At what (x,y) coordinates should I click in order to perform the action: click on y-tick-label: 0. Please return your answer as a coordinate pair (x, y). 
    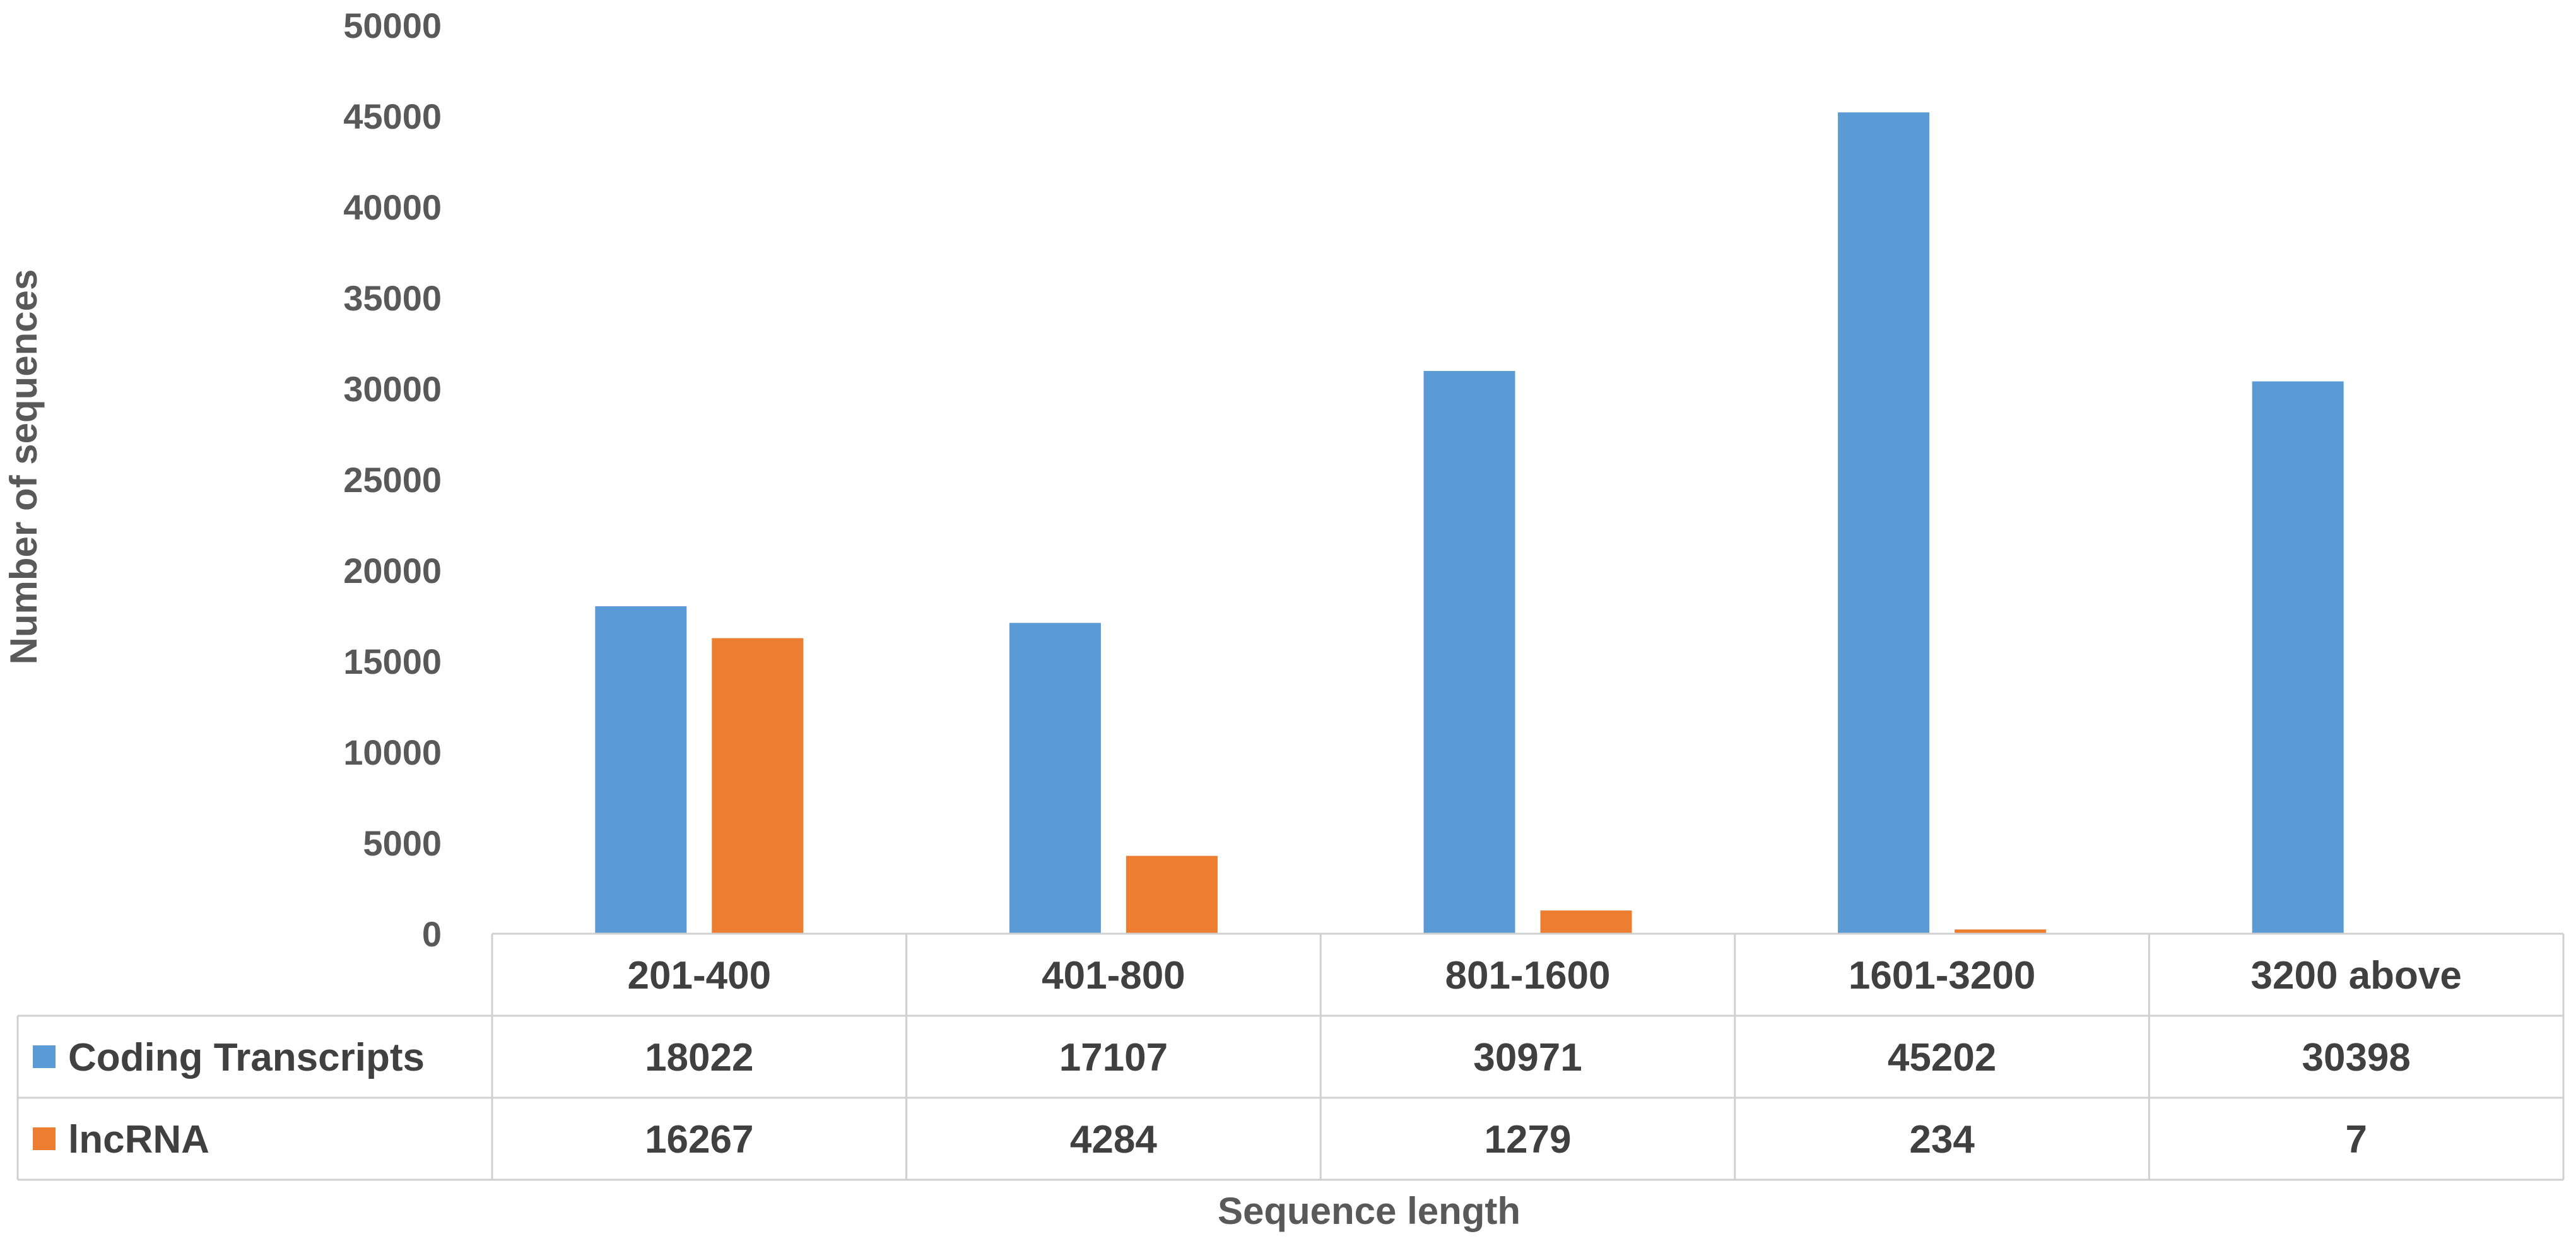
    Looking at the image, I should click on (432, 934).